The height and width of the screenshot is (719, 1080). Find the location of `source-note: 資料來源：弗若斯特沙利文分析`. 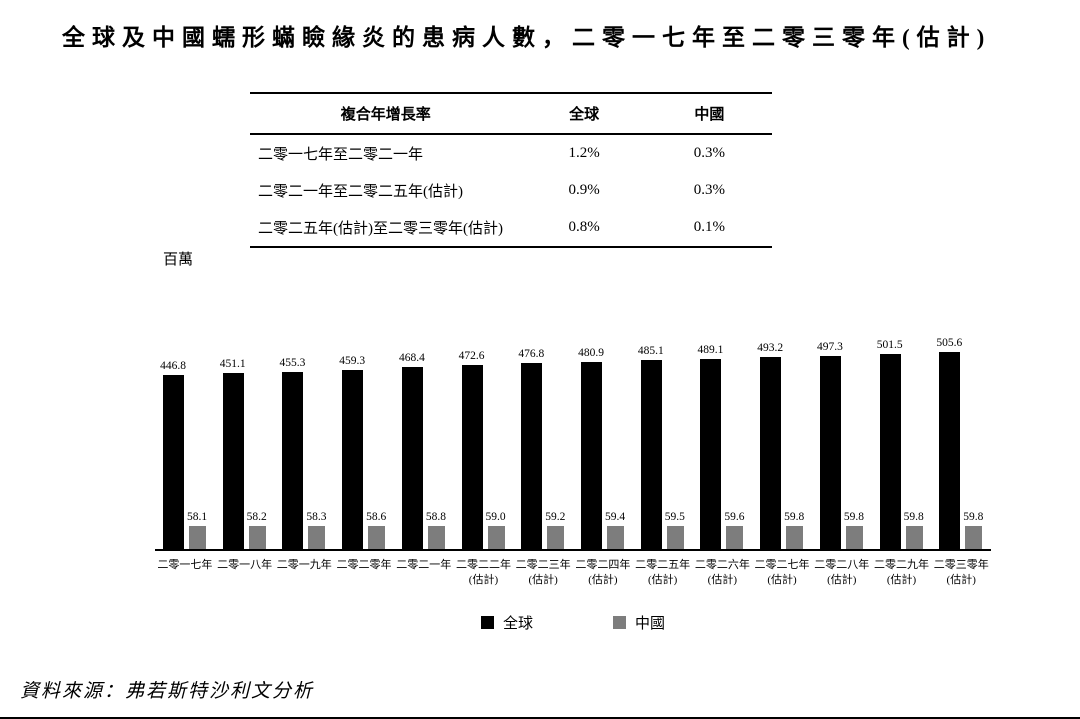

source-note: 資料來源：弗若斯特沙利文分析 is located at coordinates (167, 691).